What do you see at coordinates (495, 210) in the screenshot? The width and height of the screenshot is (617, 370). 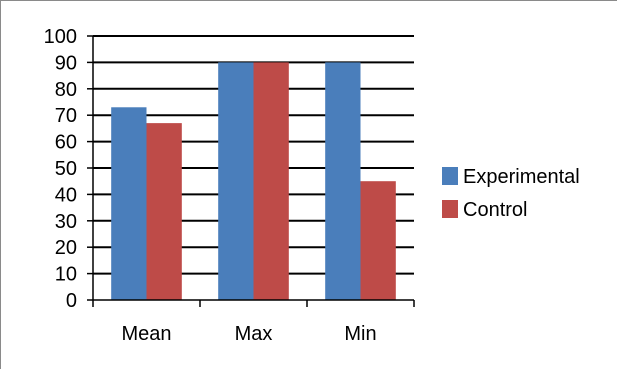 I see `legend-label-control: Control` at bounding box center [495, 210].